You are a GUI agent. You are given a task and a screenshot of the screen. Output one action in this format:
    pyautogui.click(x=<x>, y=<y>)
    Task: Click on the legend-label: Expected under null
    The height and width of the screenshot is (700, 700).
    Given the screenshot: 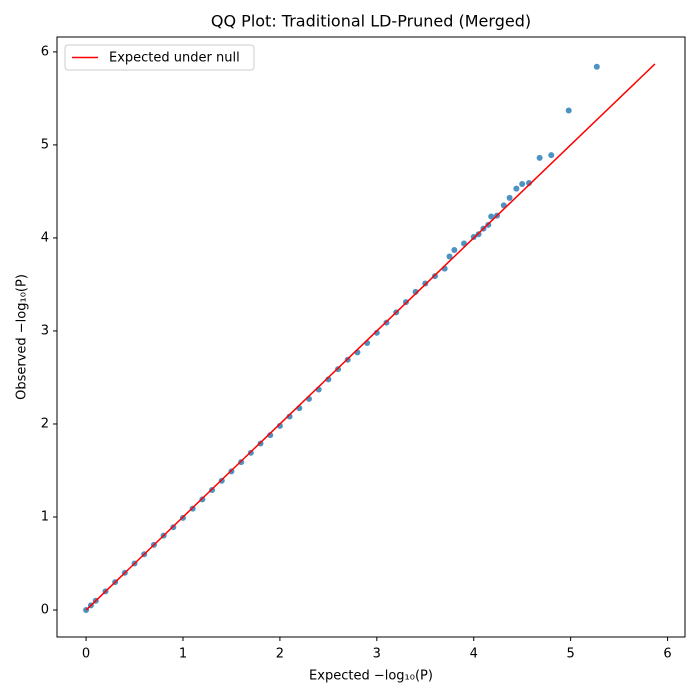 What is the action you would take?
    pyautogui.click(x=174, y=58)
    